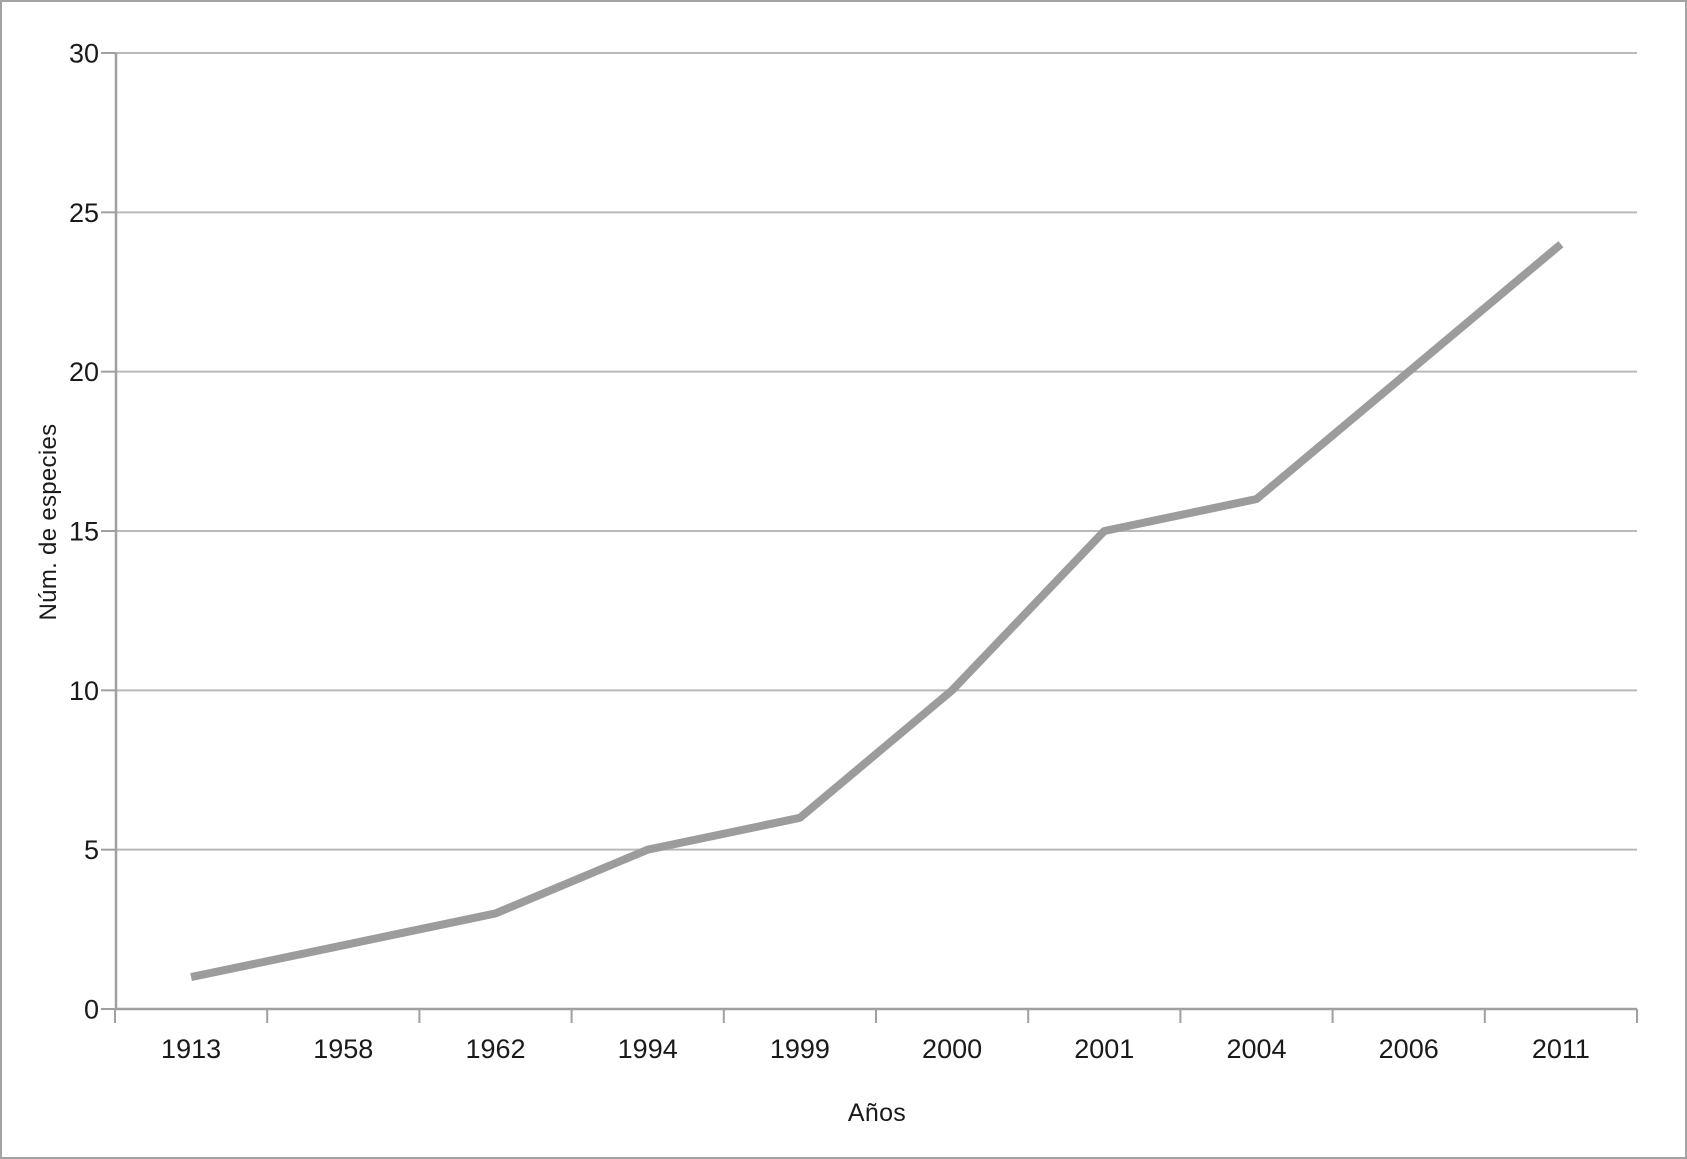 The width and height of the screenshot is (1687, 1159). I want to click on y-tick-label: 0, so click(91, 1010).